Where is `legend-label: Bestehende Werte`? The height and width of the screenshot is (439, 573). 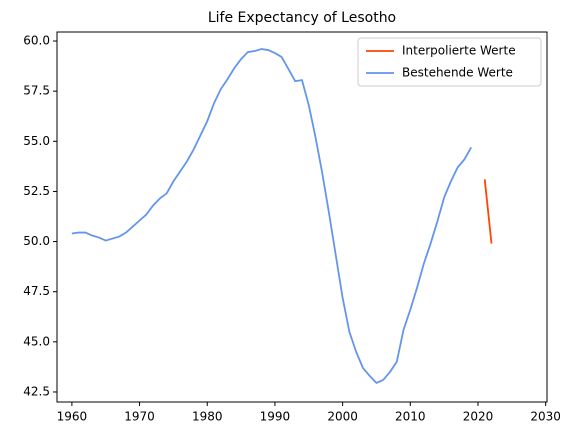 legend-label: Bestehende Werte is located at coordinates (457, 73).